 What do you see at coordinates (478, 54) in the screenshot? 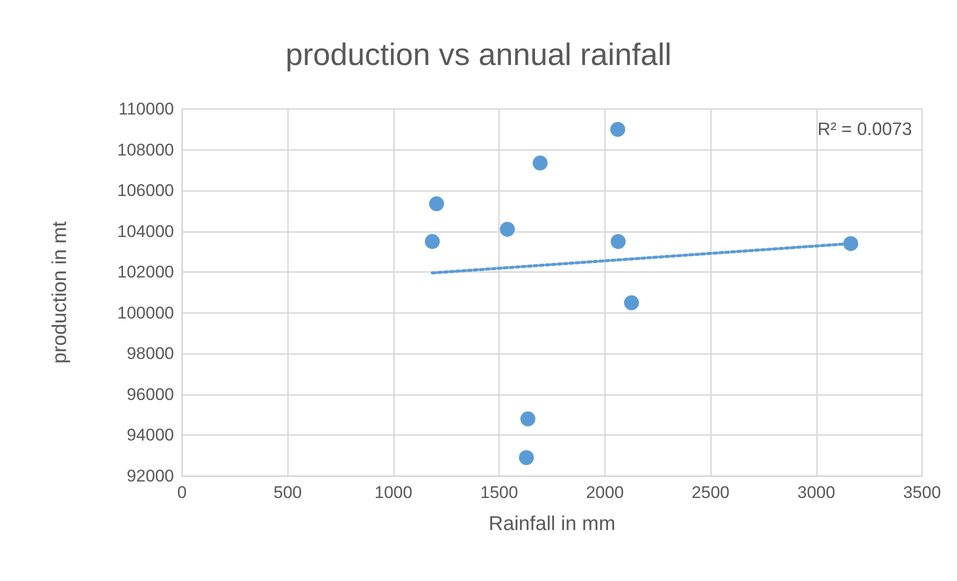
I see `chart-title: production vs annual rainfall` at bounding box center [478, 54].